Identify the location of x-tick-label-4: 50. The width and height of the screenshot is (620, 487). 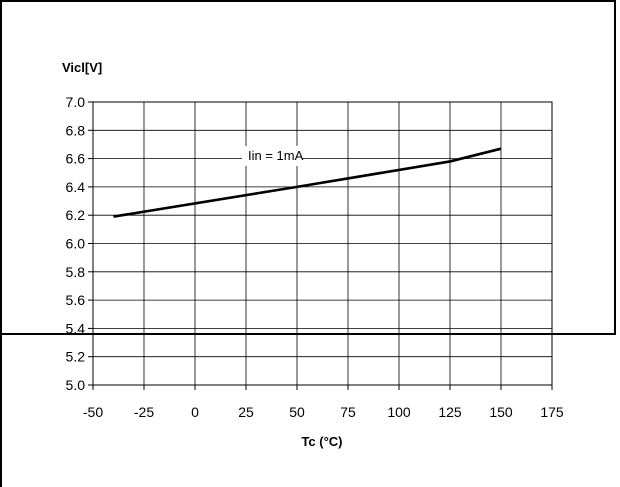
(297, 412).